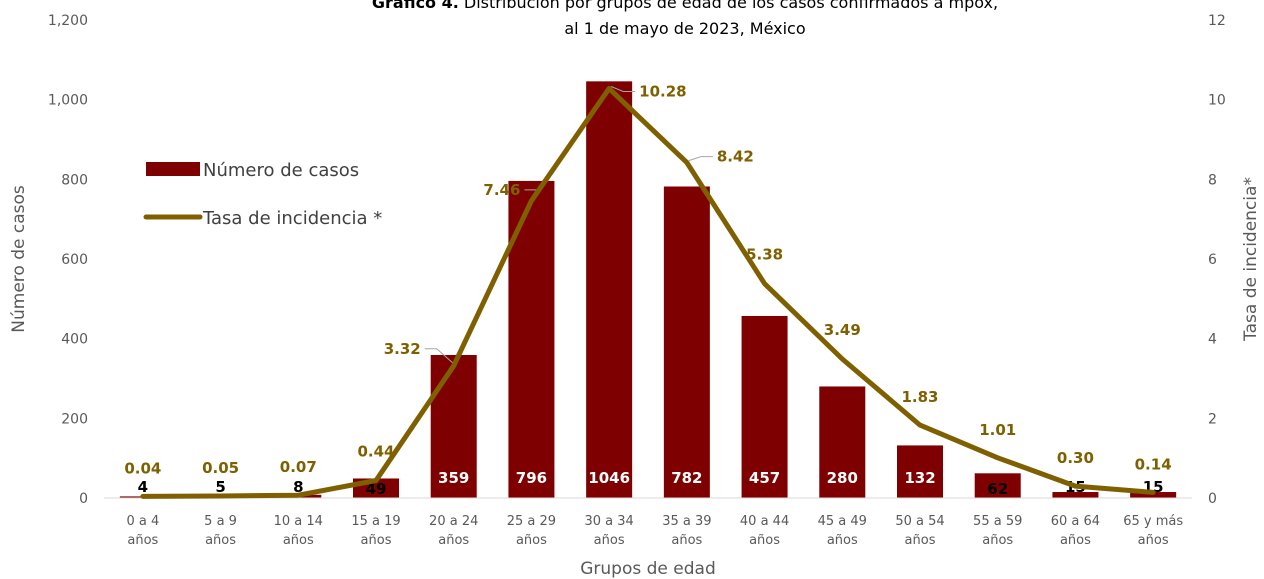 The width and height of the screenshot is (1264, 579). I want to click on rate-value-label: 0.07, so click(298, 467).